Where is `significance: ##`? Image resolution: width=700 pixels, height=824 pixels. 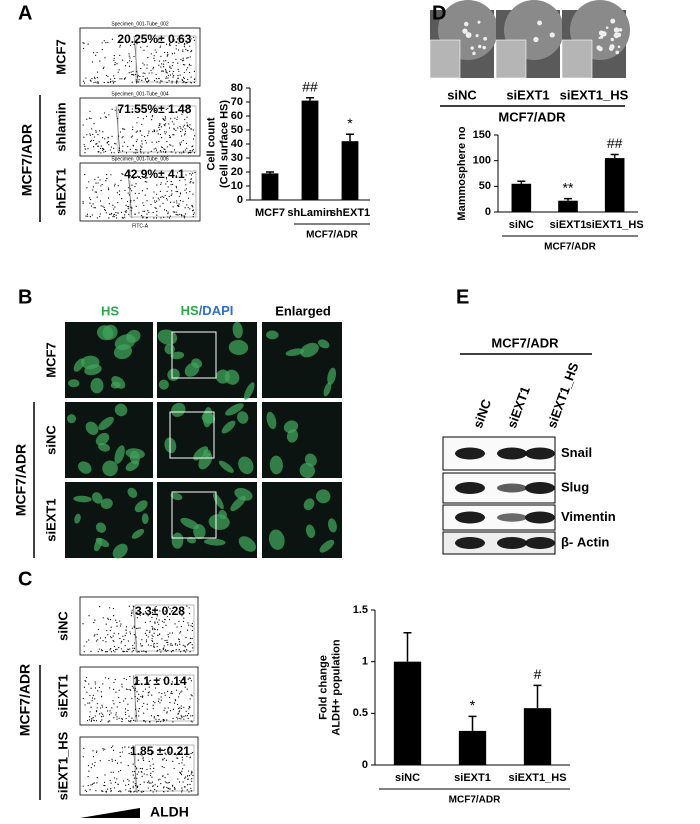 significance: ## is located at coordinates (310, 87).